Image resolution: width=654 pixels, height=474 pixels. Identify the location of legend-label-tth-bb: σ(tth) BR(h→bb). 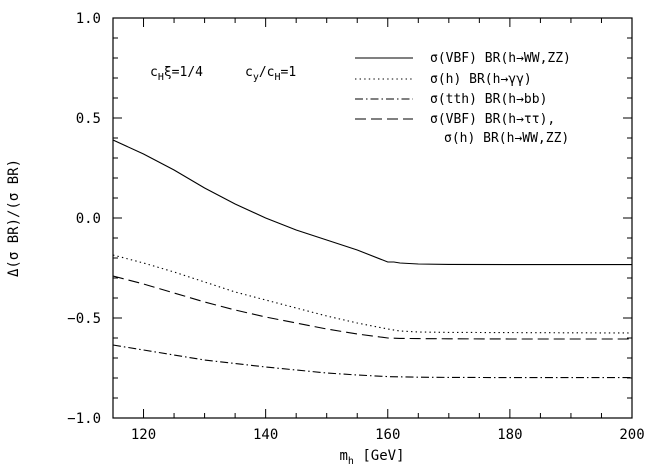
(488, 99).